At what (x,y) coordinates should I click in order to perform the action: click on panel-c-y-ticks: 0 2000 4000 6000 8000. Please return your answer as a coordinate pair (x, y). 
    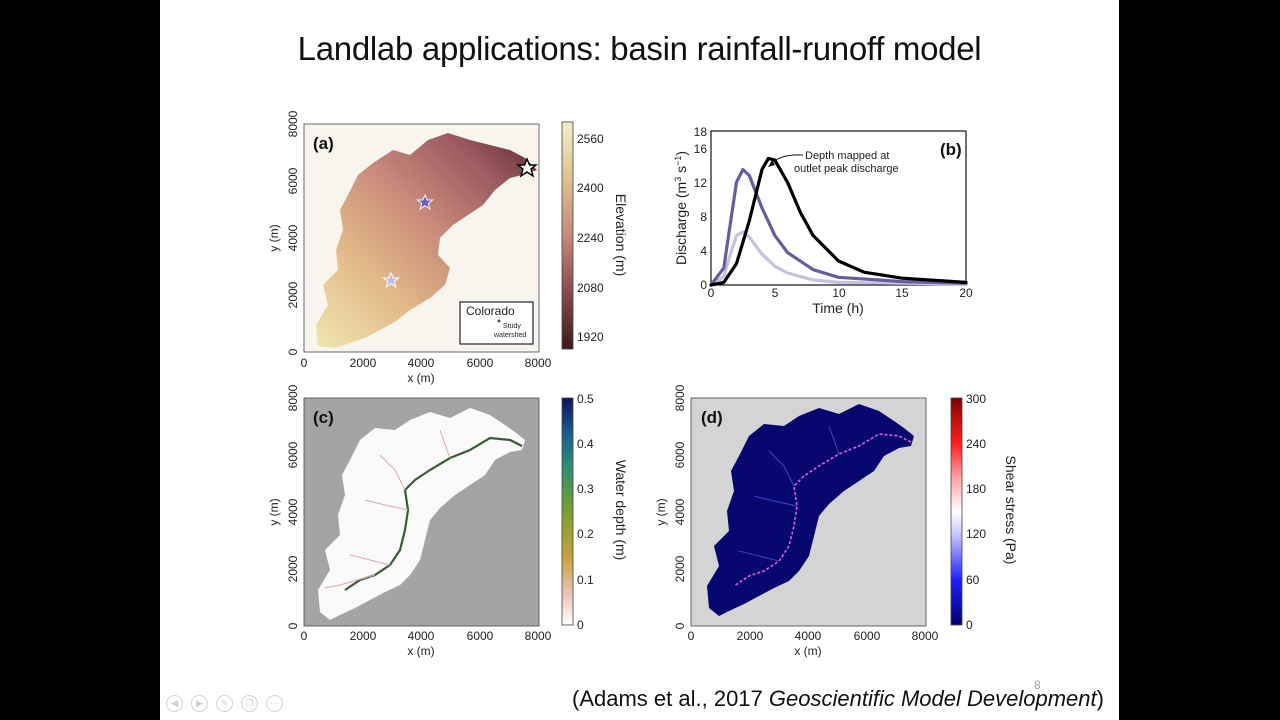
    Looking at the image, I should click on (293, 506).